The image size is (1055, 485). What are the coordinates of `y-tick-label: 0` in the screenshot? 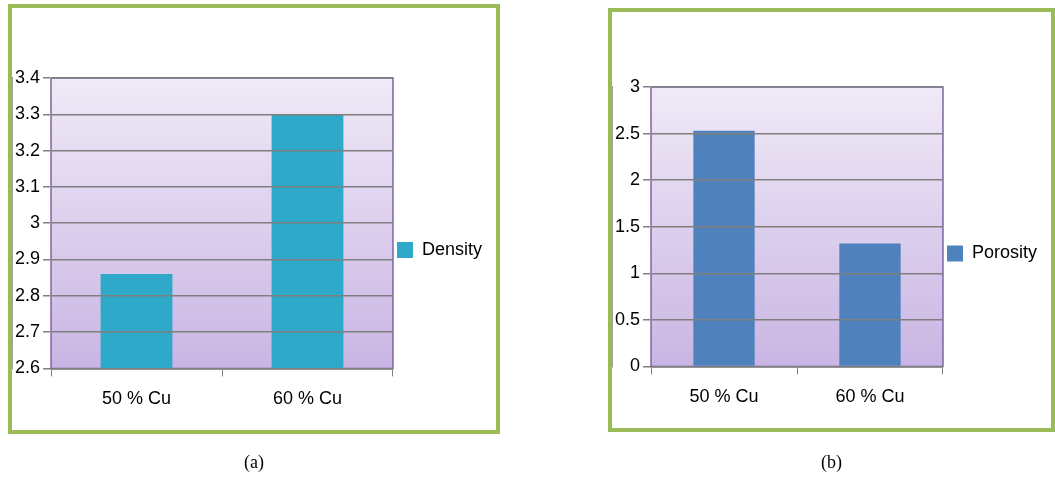 It's located at (635, 365).